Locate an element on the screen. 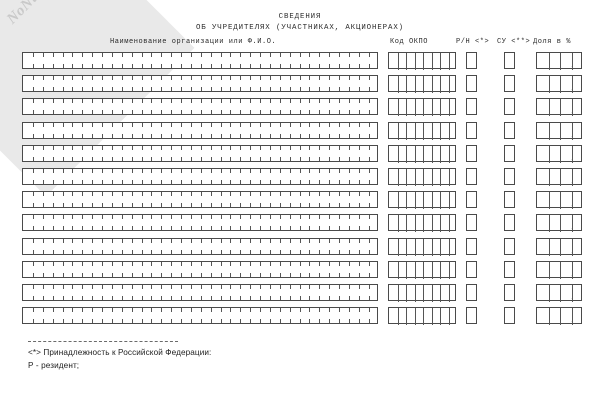 Image resolution: width=600 pixels, height=420 pixels. field-share: , is located at coordinates (559, 84).